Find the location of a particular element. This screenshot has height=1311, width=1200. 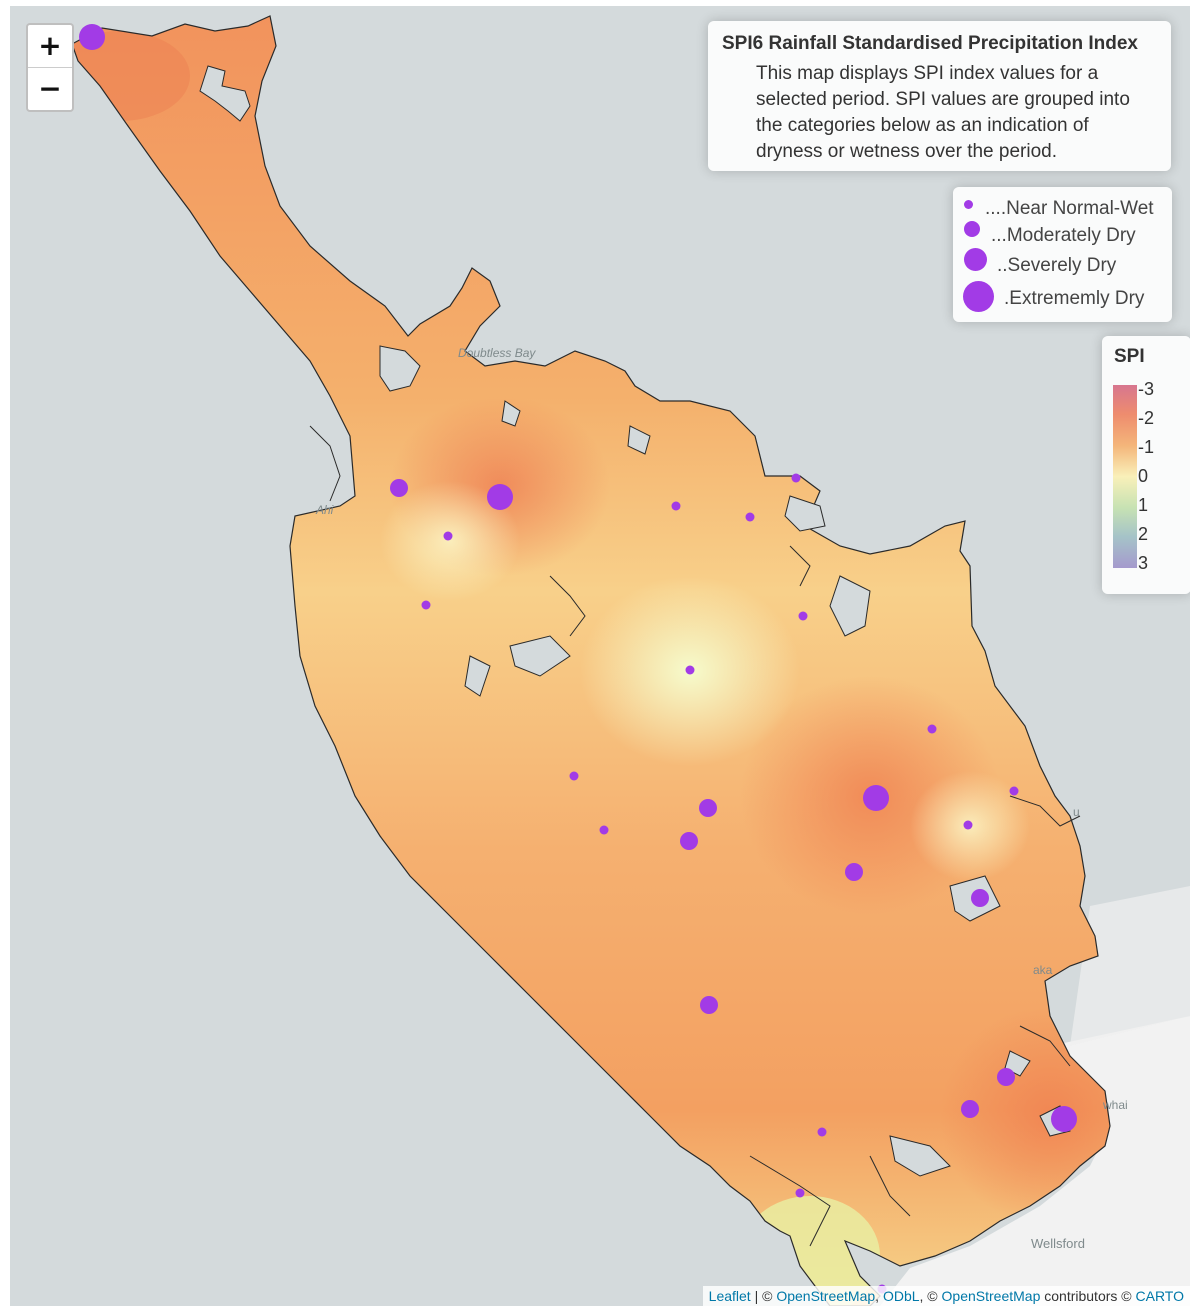

attribution-comma: , is located at coordinates (879, 1296).